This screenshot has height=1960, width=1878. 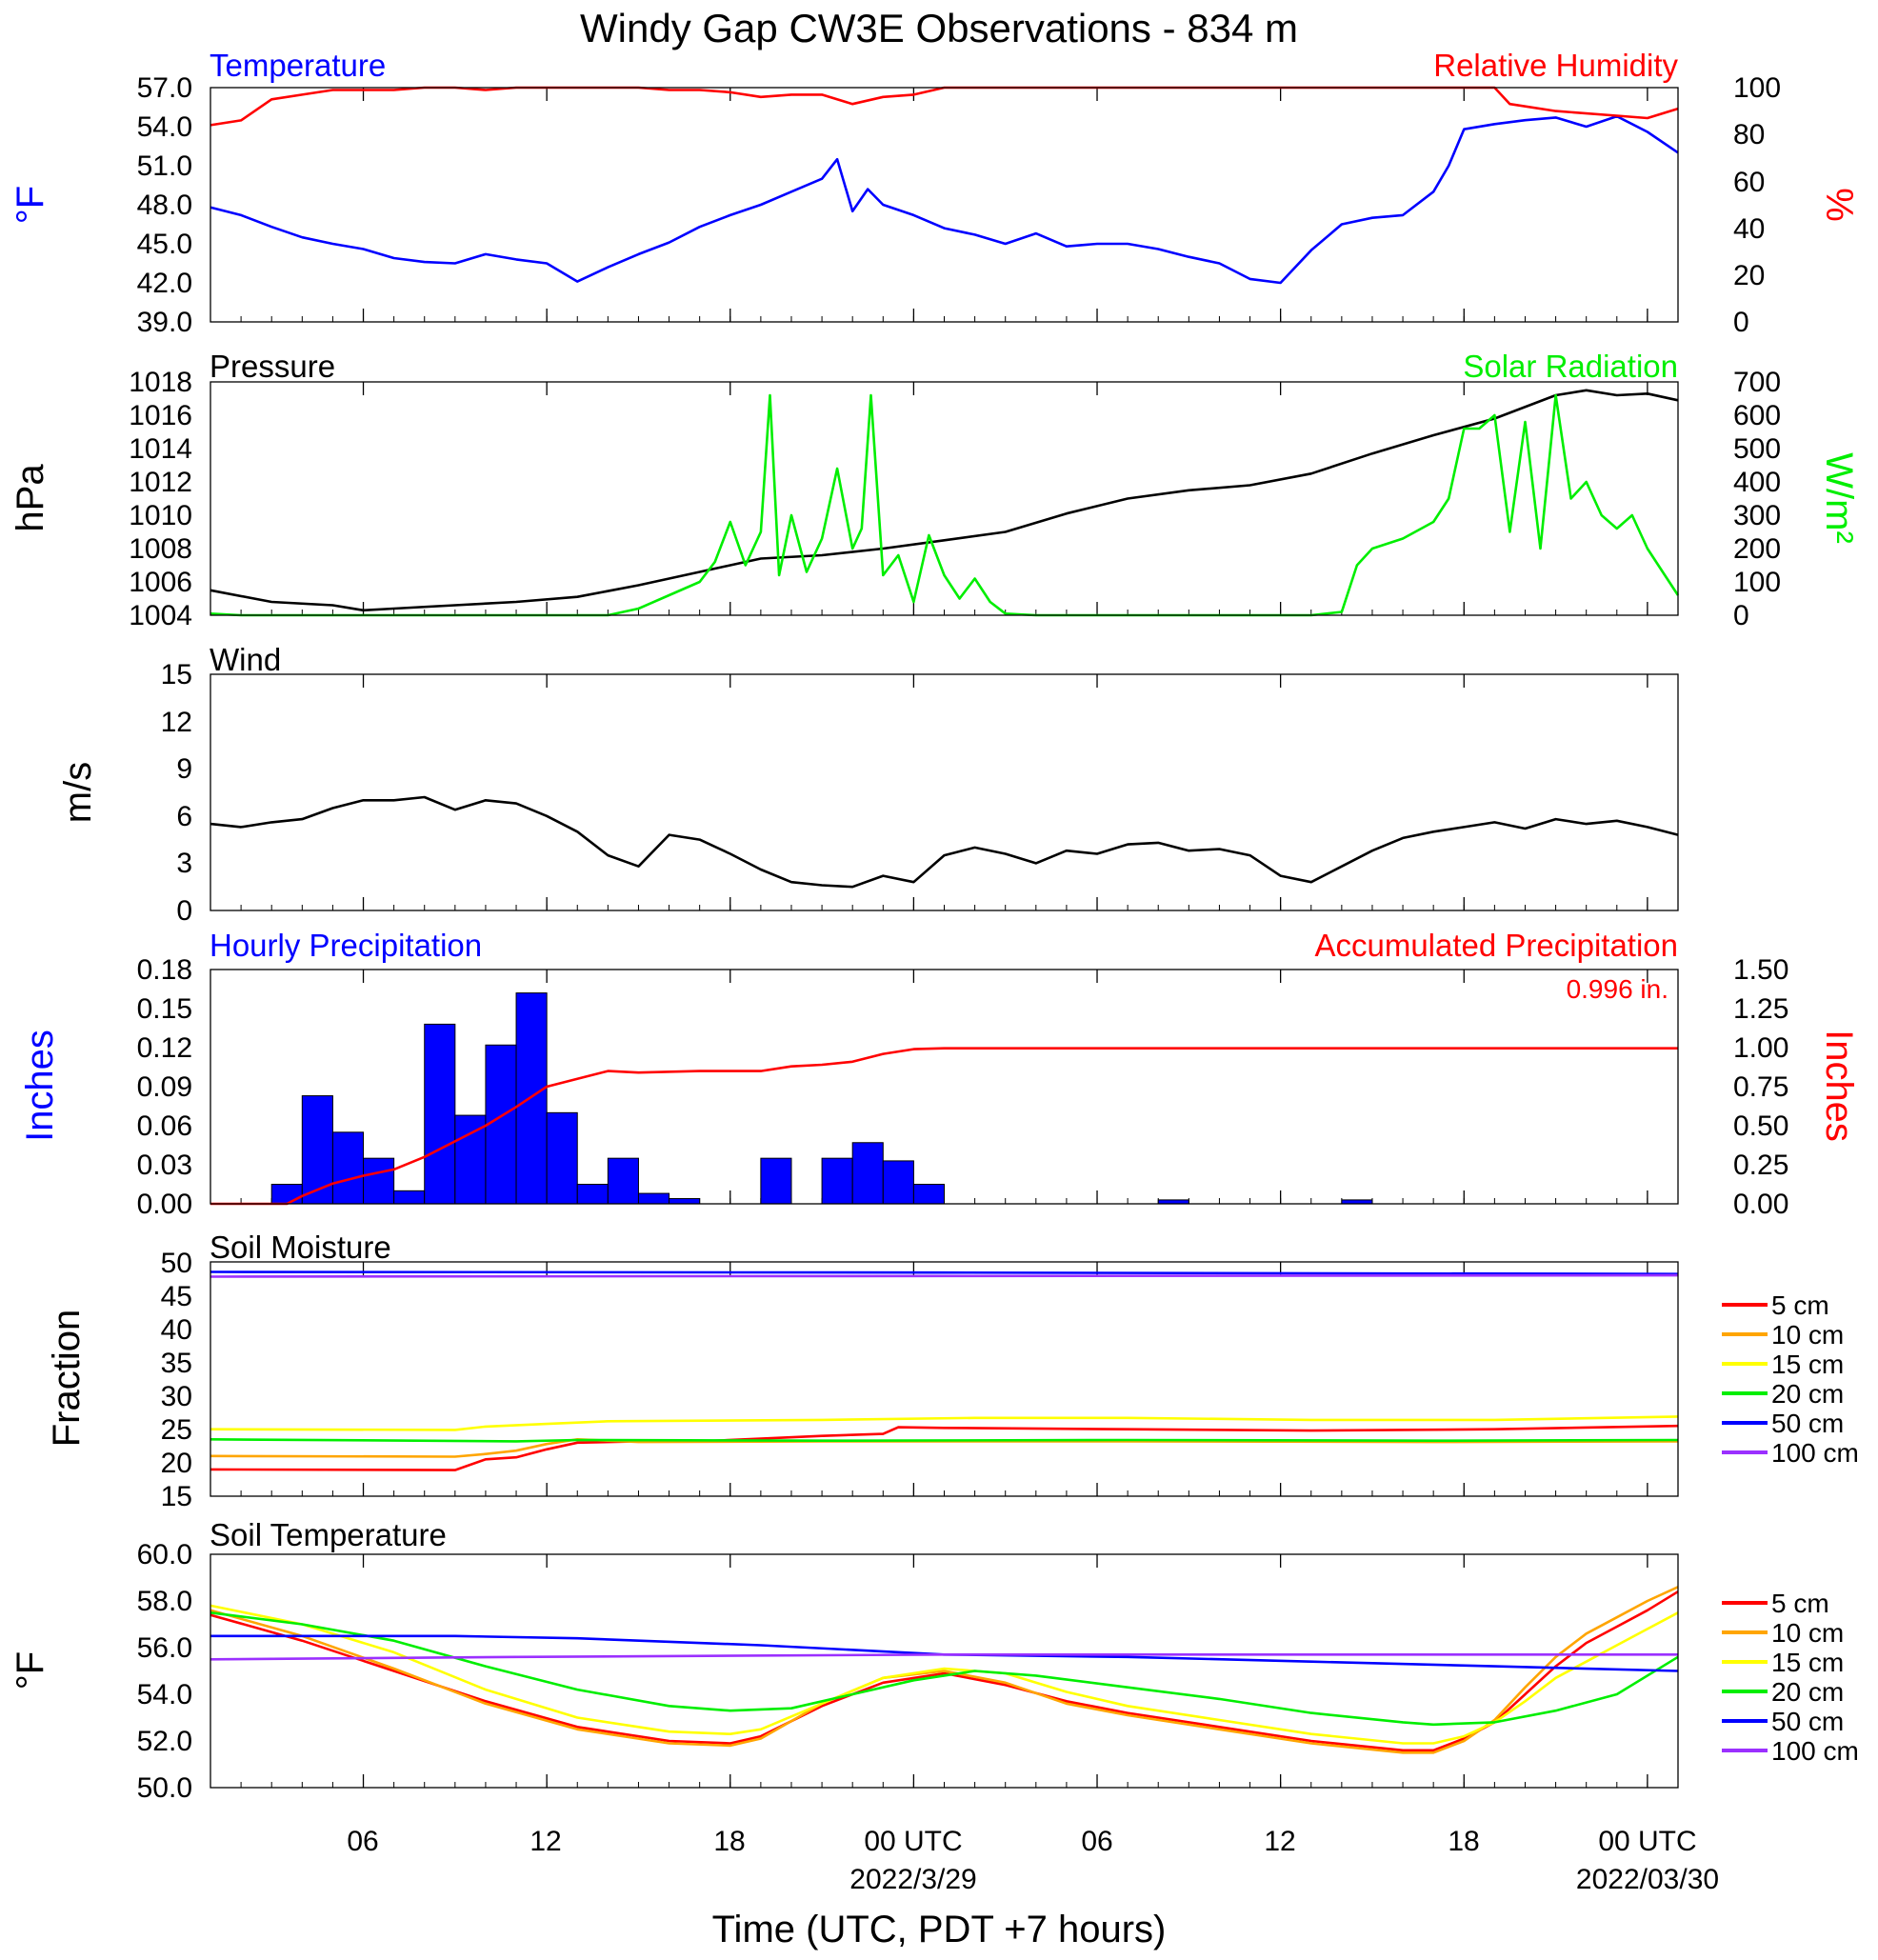 What do you see at coordinates (176, 793) in the screenshot?
I see `wind-axis-ticks: 15 12 9 6 3 0` at bounding box center [176, 793].